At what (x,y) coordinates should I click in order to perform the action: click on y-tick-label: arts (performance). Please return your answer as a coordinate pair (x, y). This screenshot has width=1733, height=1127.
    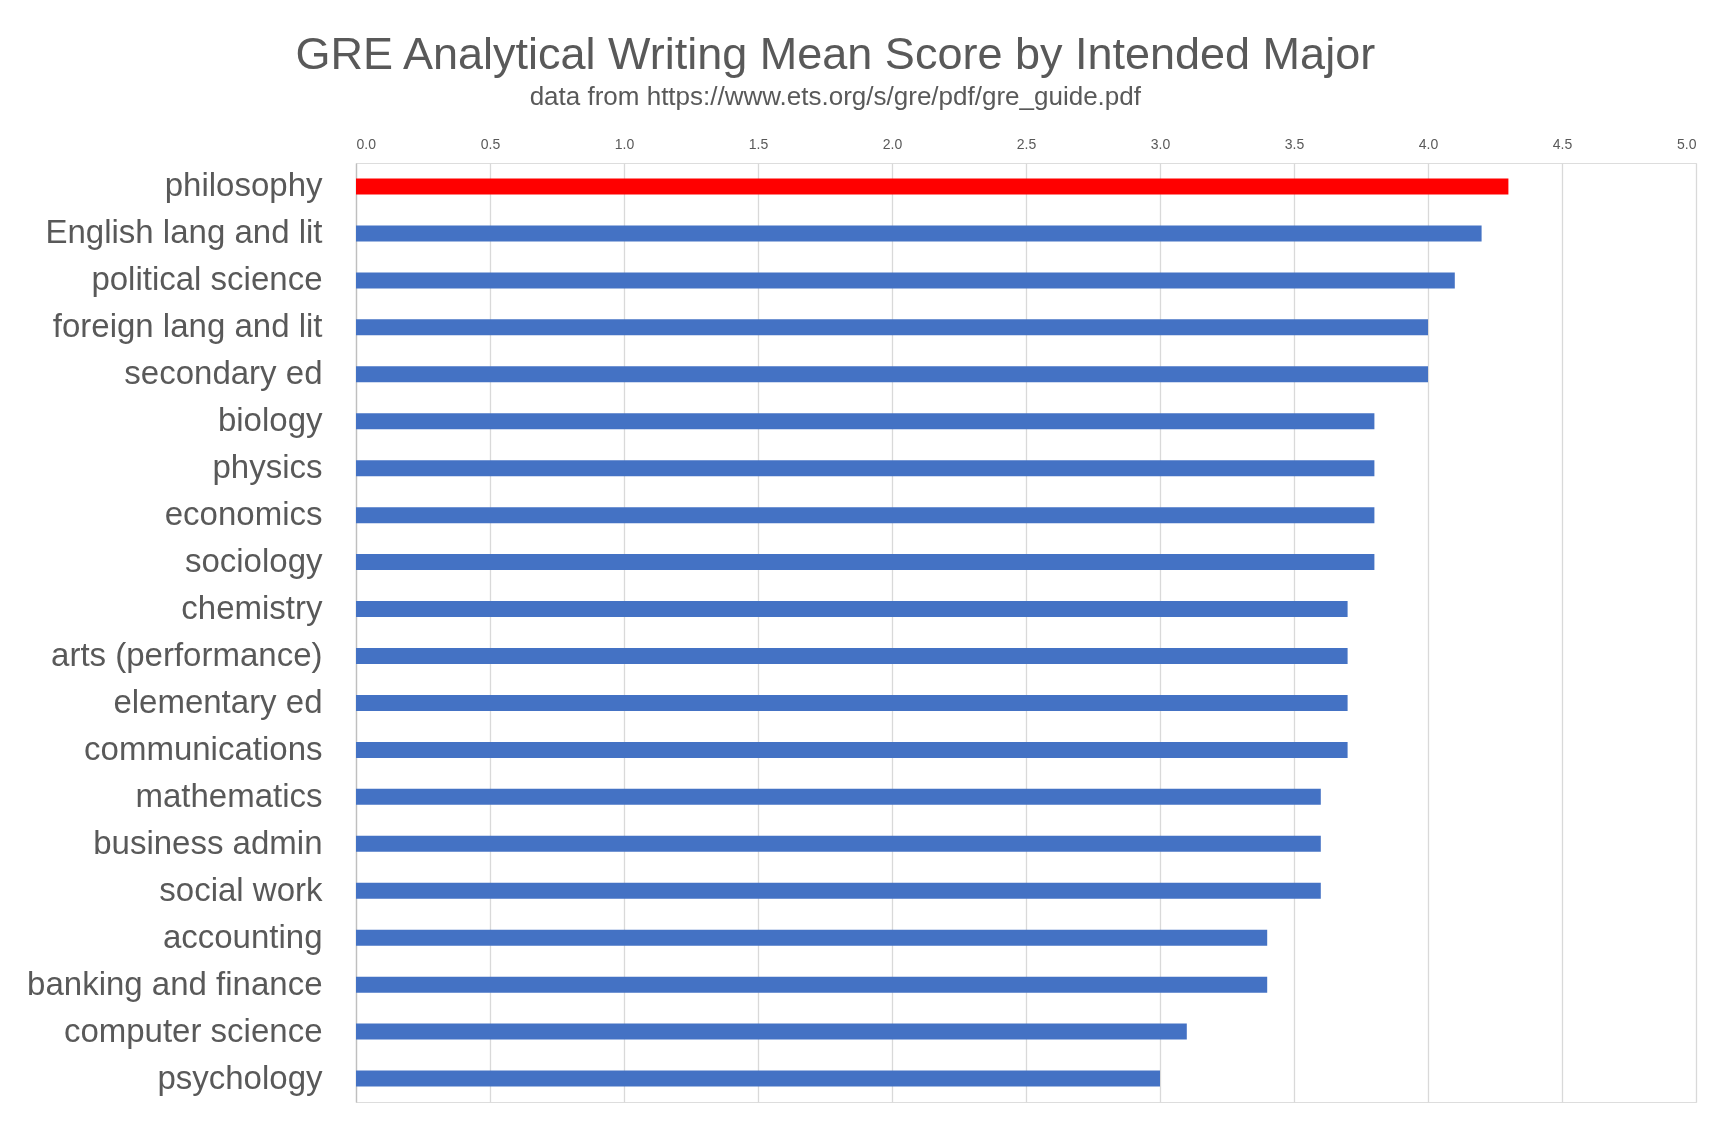
    Looking at the image, I should click on (187, 654).